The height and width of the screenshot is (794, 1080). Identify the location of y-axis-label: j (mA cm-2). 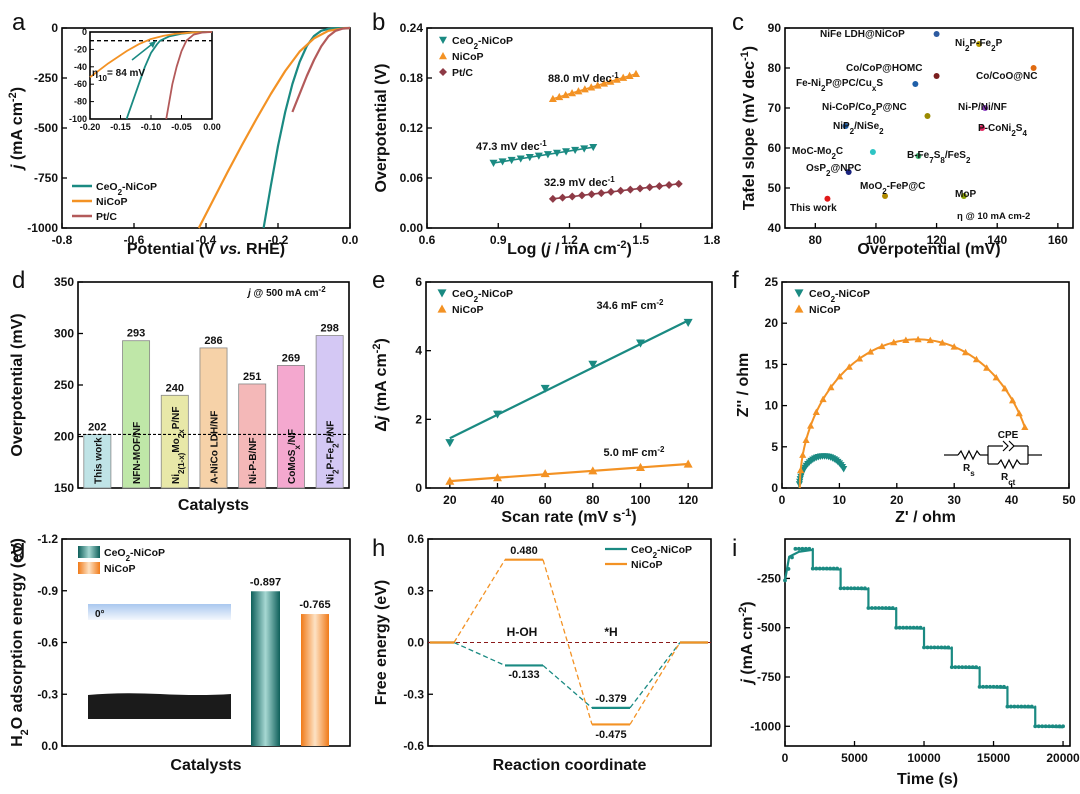
(746, 643).